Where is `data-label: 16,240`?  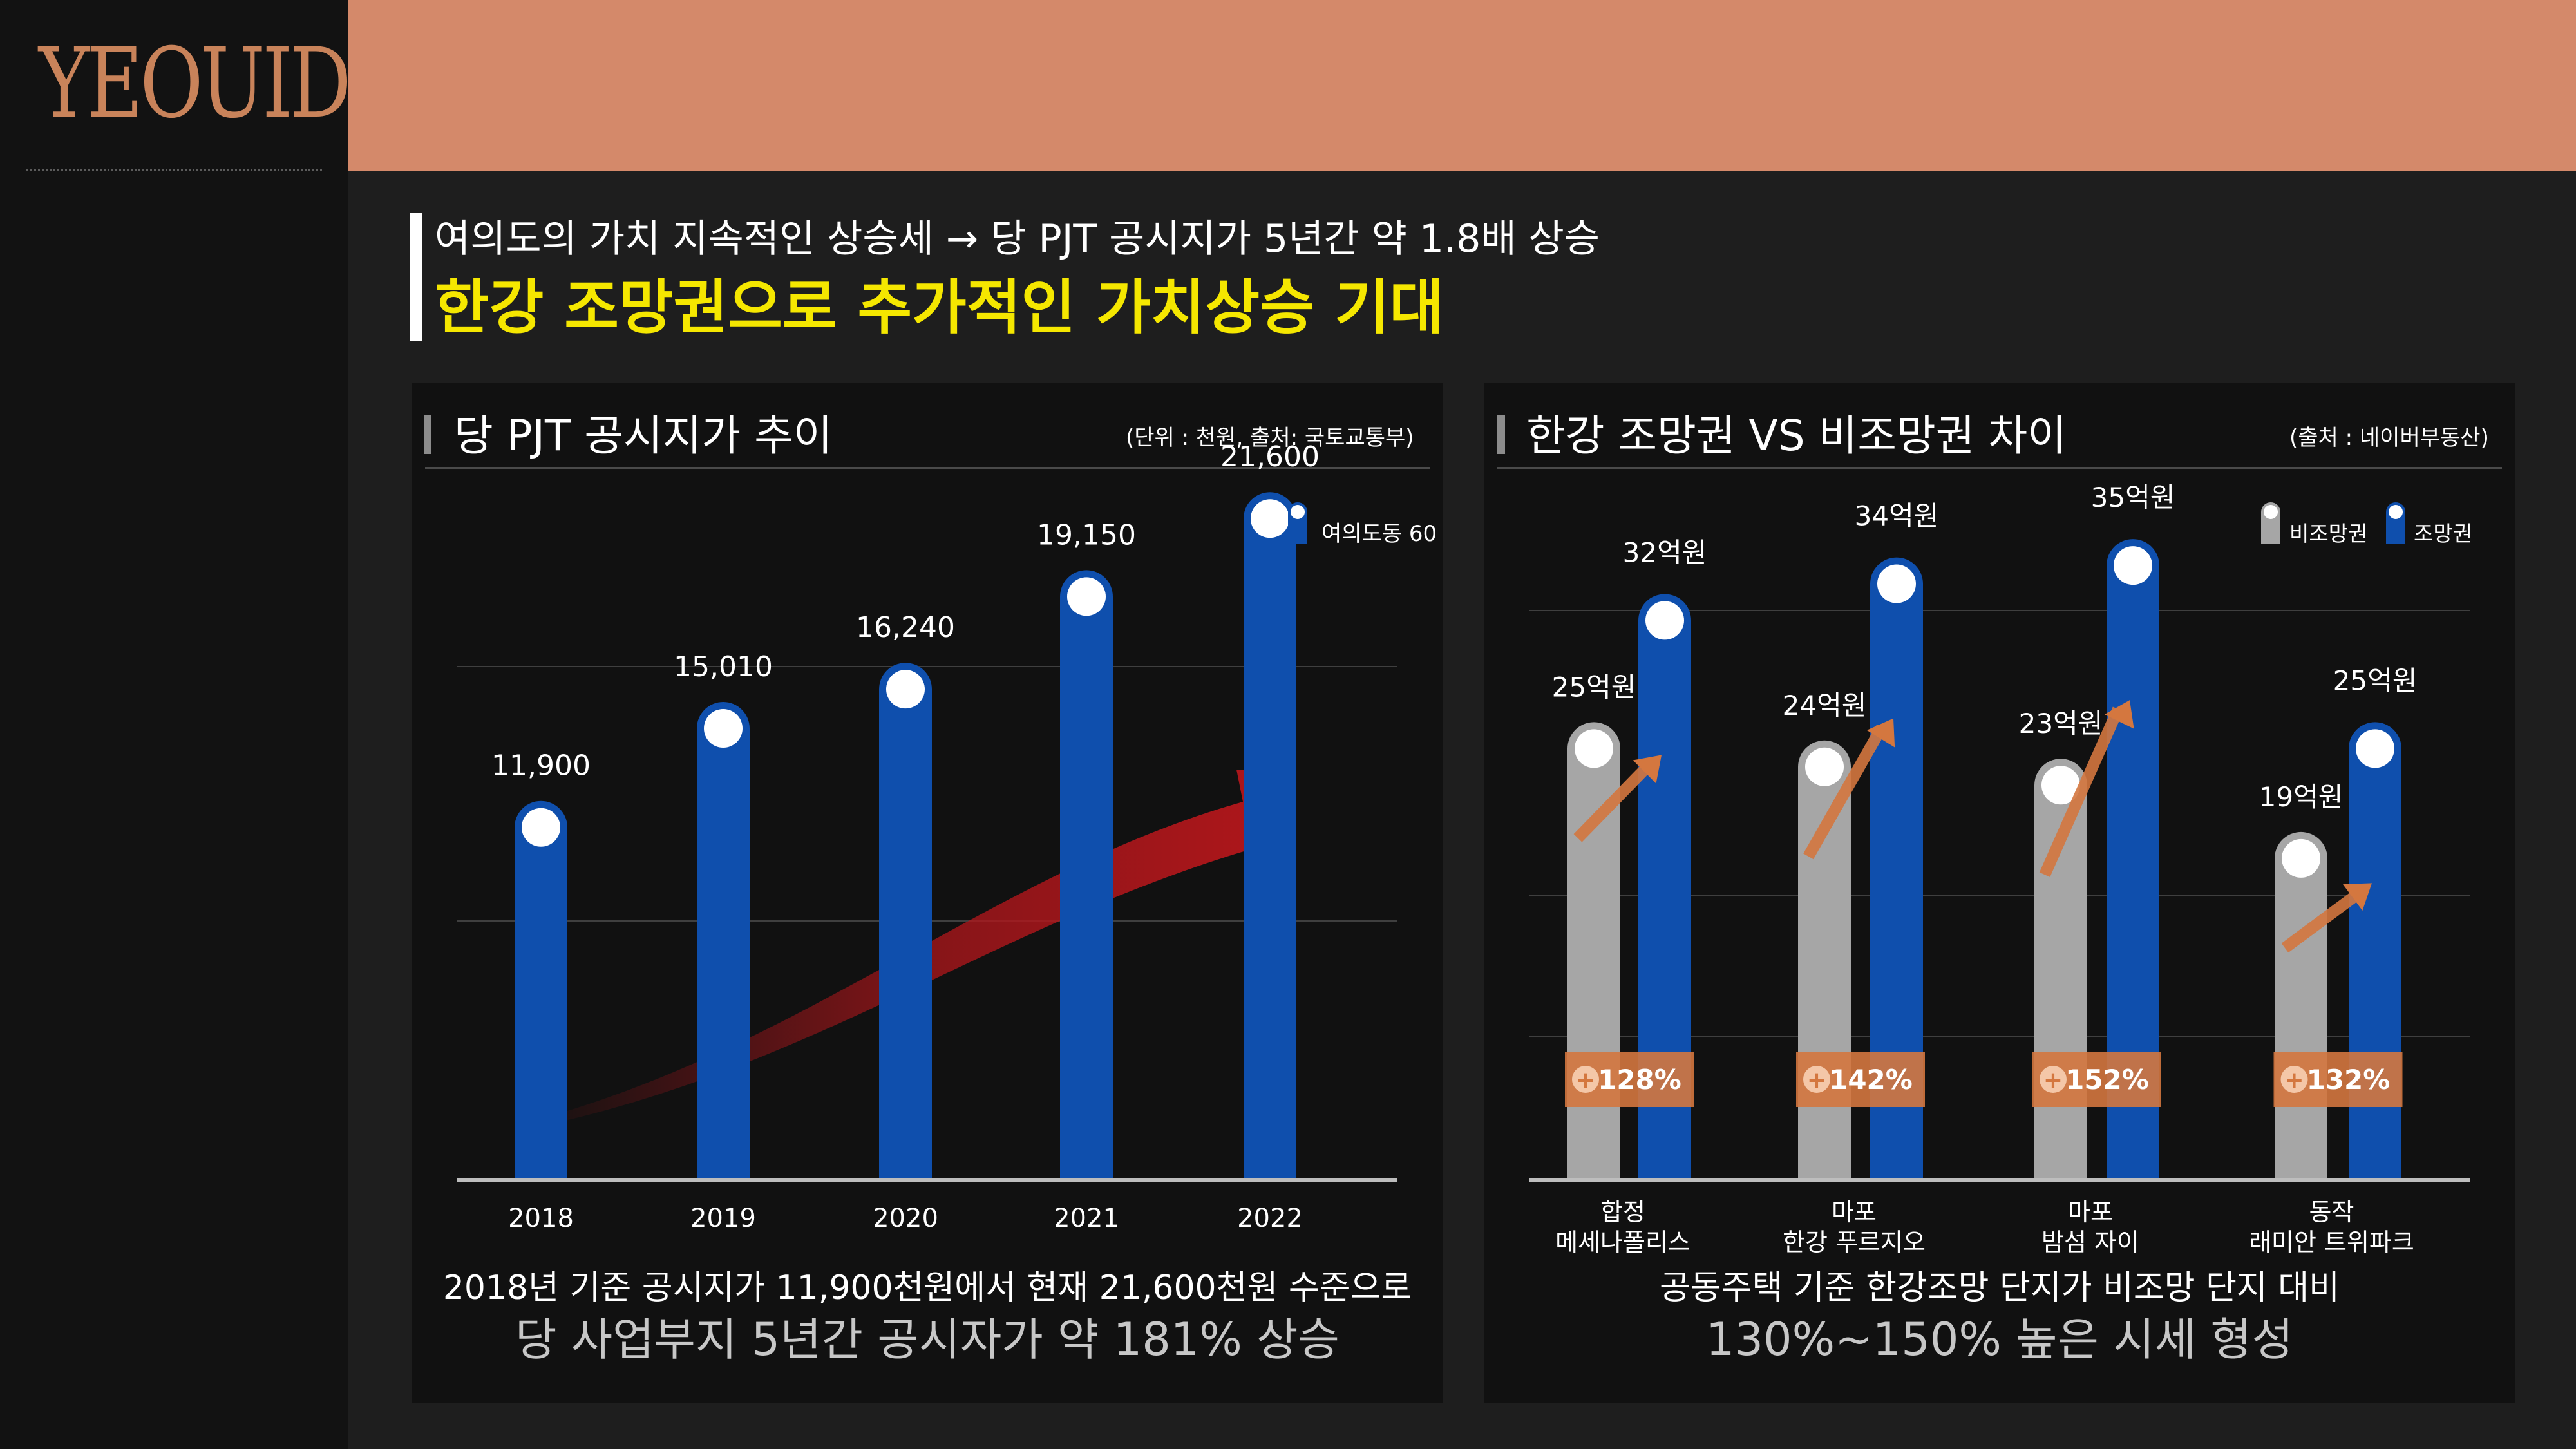 data-label: 16,240 is located at coordinates (906, 627).